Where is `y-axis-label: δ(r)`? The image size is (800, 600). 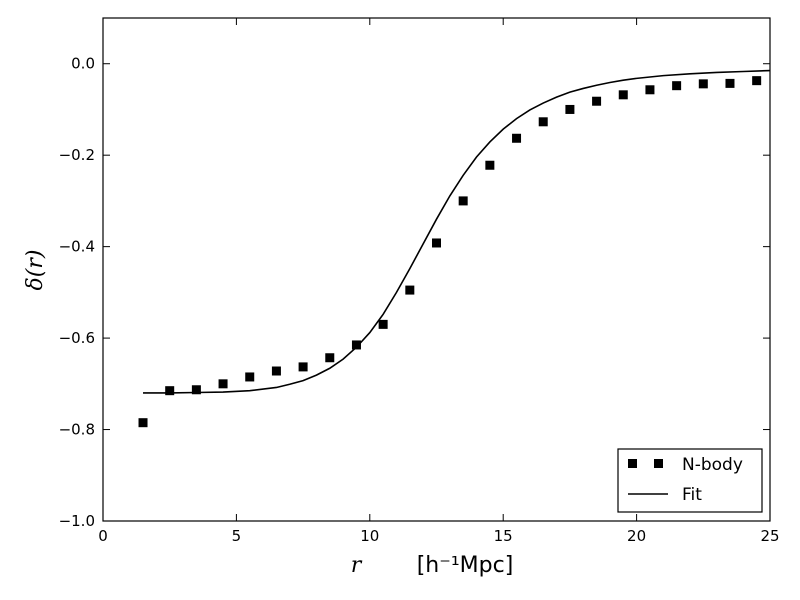 y-axis-label: δ(r) is located at coordinates (35, 270).